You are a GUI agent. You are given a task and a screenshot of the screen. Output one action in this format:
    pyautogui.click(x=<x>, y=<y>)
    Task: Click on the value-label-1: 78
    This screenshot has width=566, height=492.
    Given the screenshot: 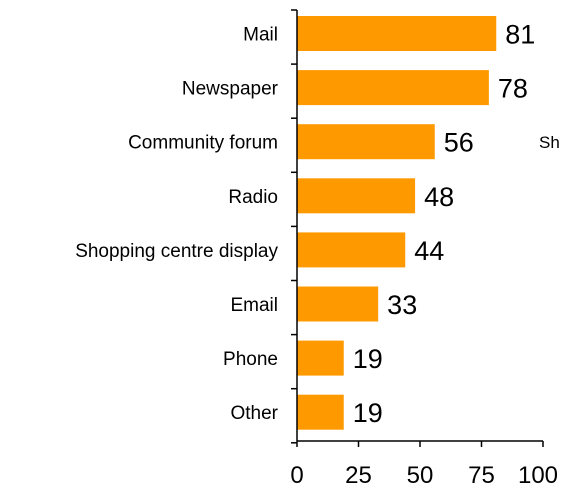 What is the action you would take?
    pyautogui.click(x=513, y=89)
    